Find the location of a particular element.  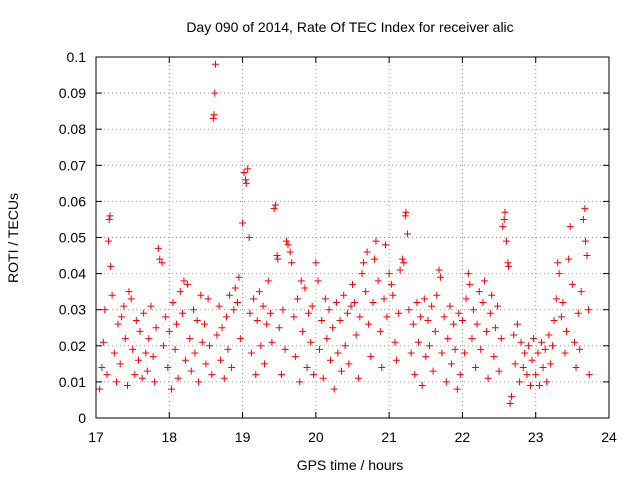

y-tick-label: 0.04 is located at coordinates (72, 274).